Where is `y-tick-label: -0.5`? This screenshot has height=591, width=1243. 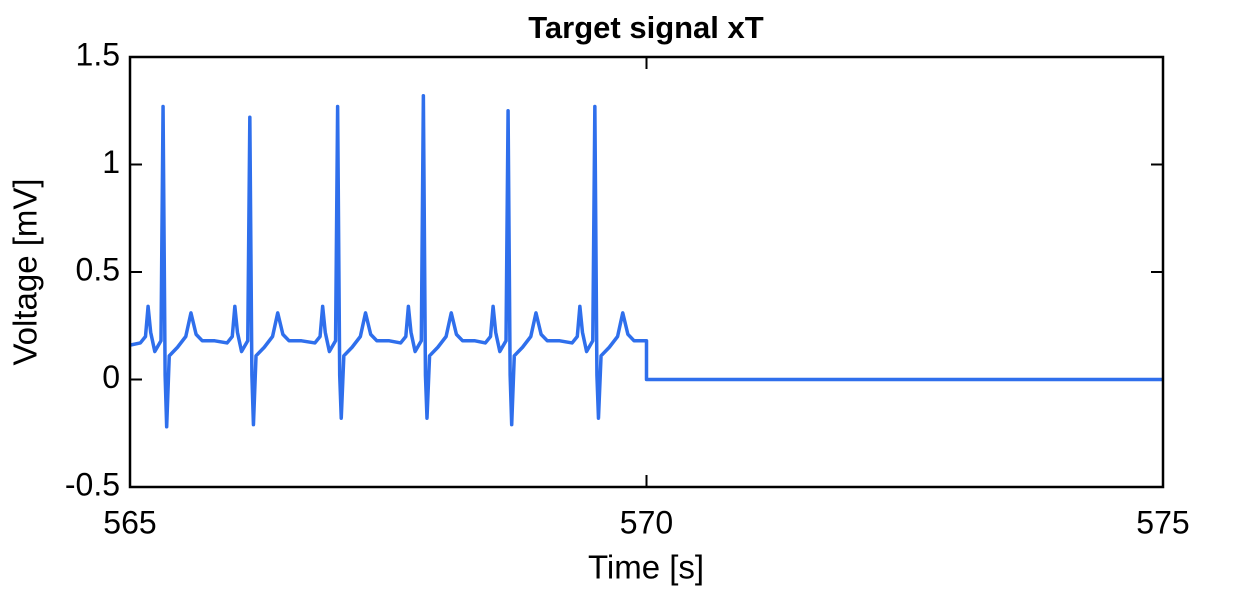
y-tick-label: -0.5 is located at coordinates (92, 484).